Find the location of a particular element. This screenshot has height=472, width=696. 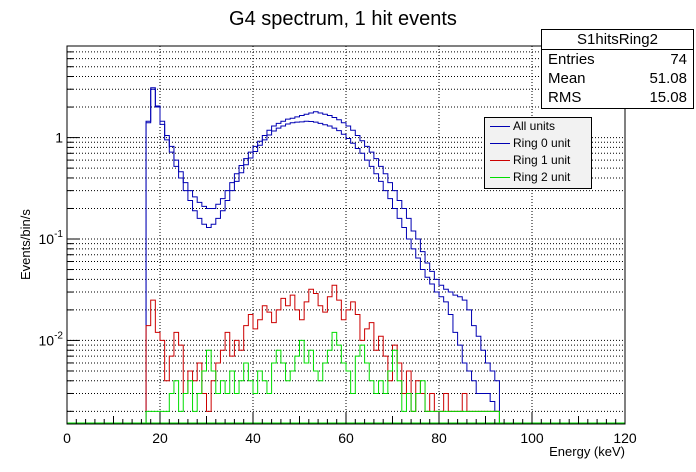

y-tick-label: 1 is located at coordinates (59, 138).